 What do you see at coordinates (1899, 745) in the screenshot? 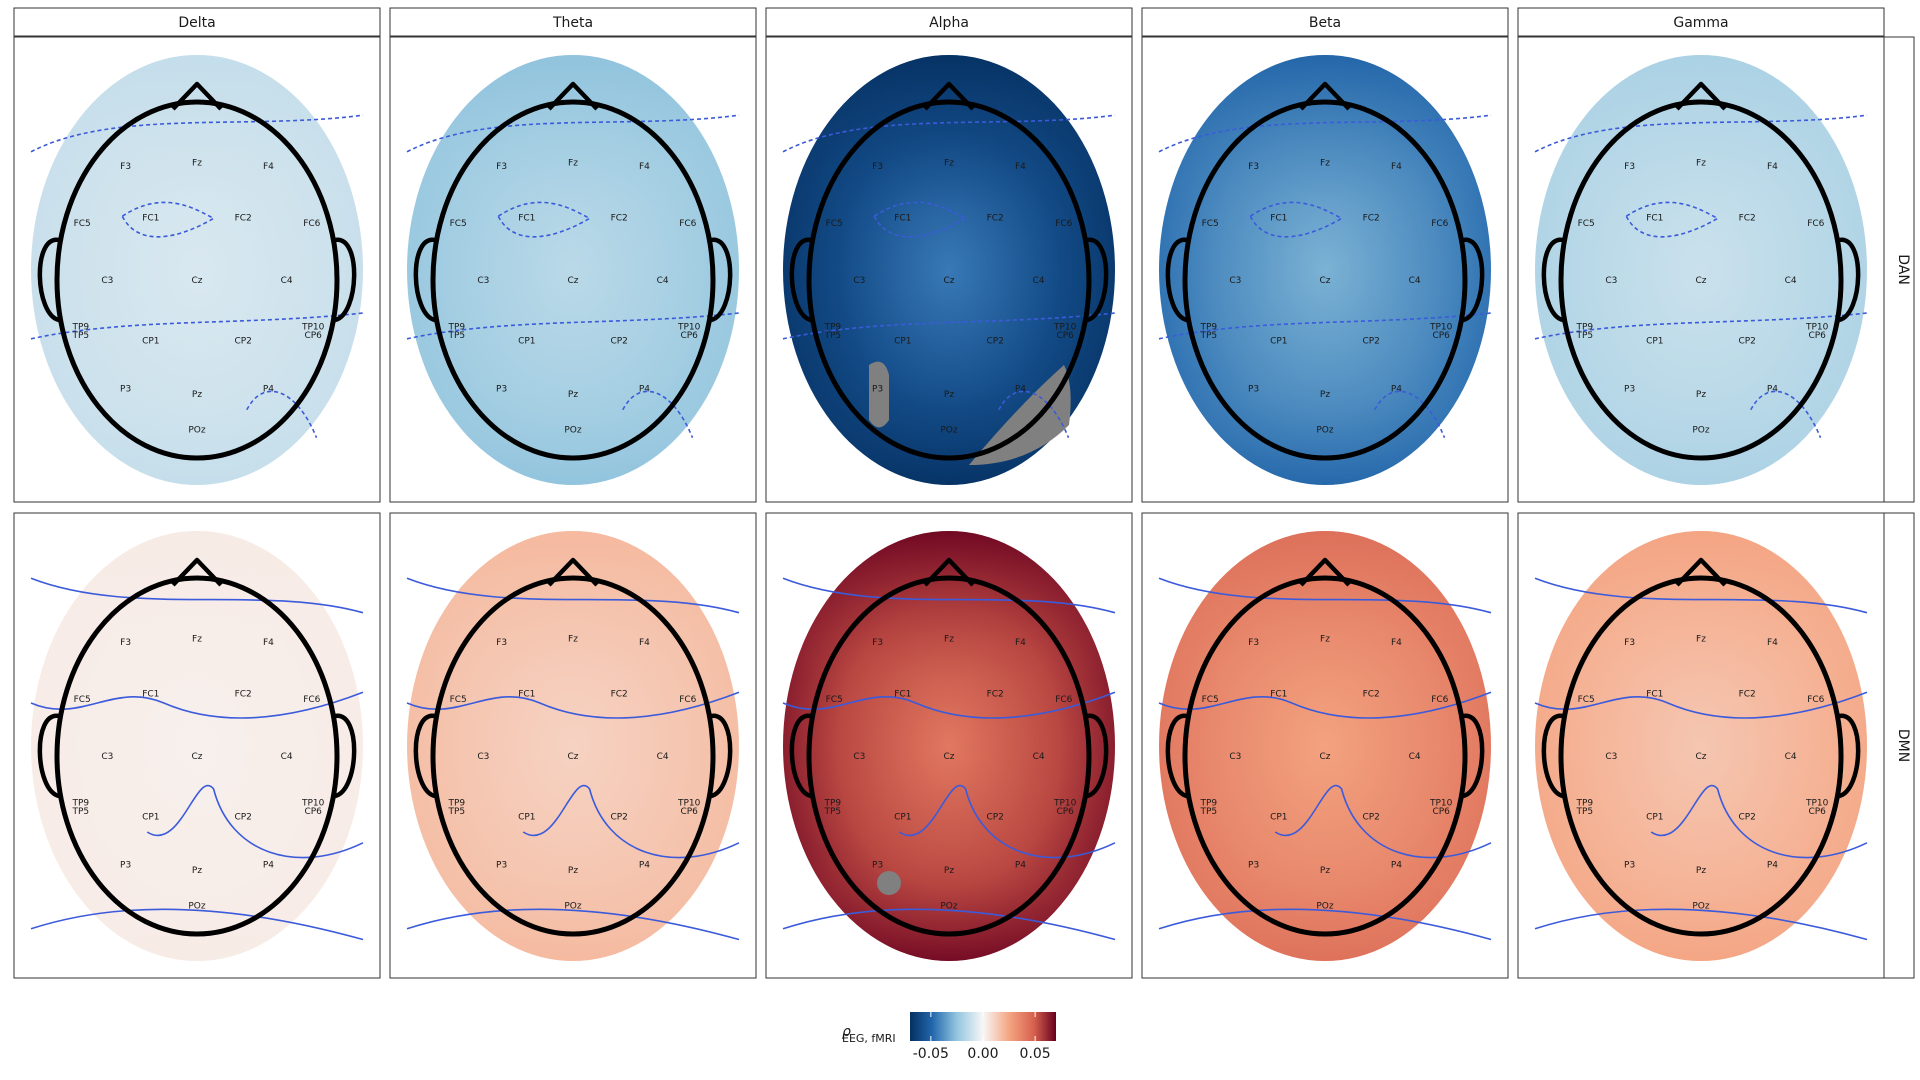
I see `strip-dmn: DMN` at bounding box center [1899, 745].